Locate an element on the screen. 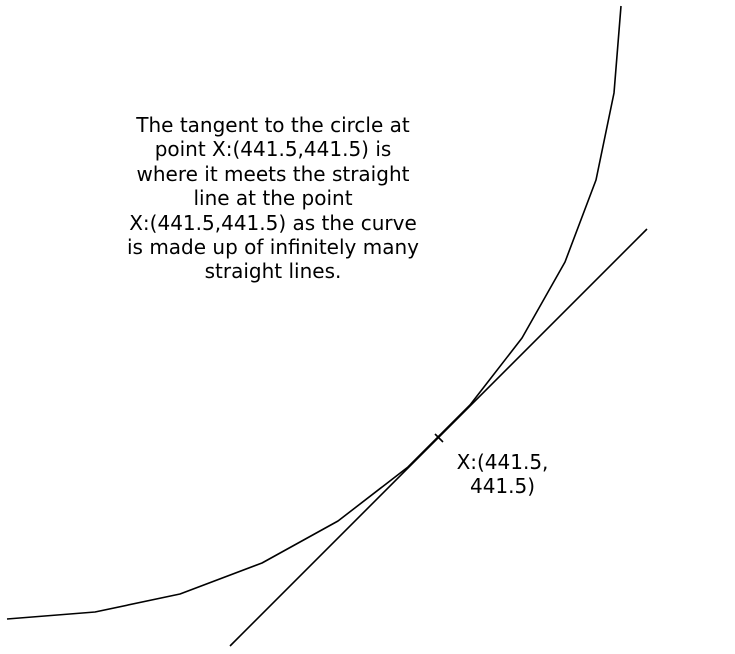 The width and height of the screenshot is (735, 654). explanation-line: point X:(441.5,441.5) is is located at coordinates (273, 149).